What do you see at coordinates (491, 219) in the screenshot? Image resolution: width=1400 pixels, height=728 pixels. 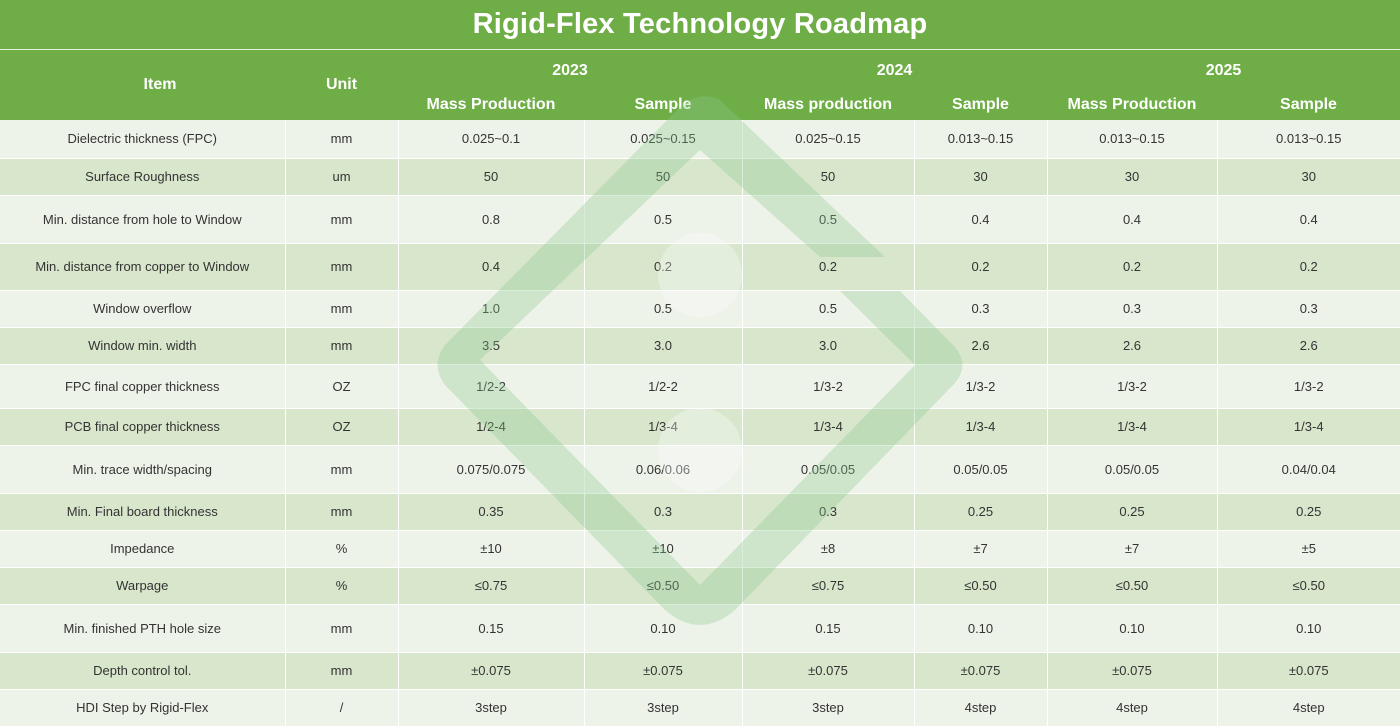 I see `cell-2023-mass-production: 0.8` at bounding box center [491, 219].